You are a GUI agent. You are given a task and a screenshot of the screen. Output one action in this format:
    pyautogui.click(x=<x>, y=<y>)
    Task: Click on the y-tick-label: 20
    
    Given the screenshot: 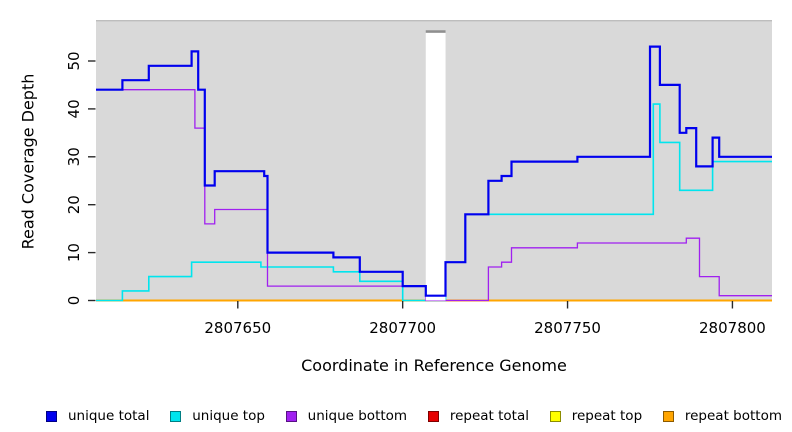 What is the action you would take?
    pyautogui.click(x=74, y=204)
    